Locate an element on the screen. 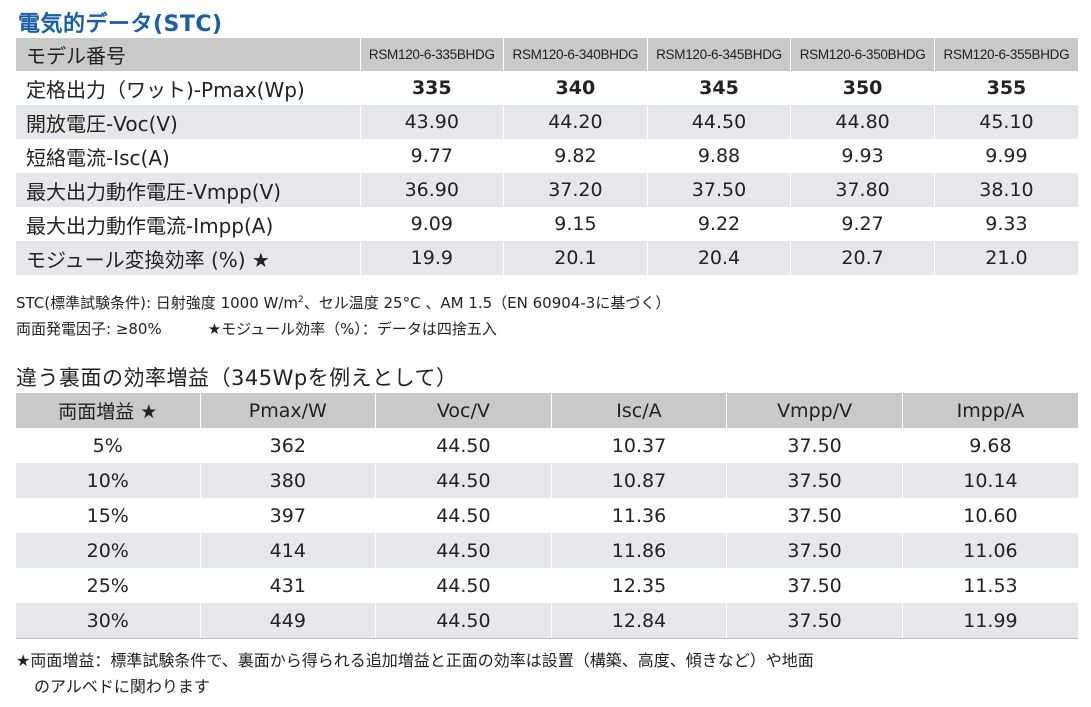  spec-value: 350 is located at coordinates (862, 88).